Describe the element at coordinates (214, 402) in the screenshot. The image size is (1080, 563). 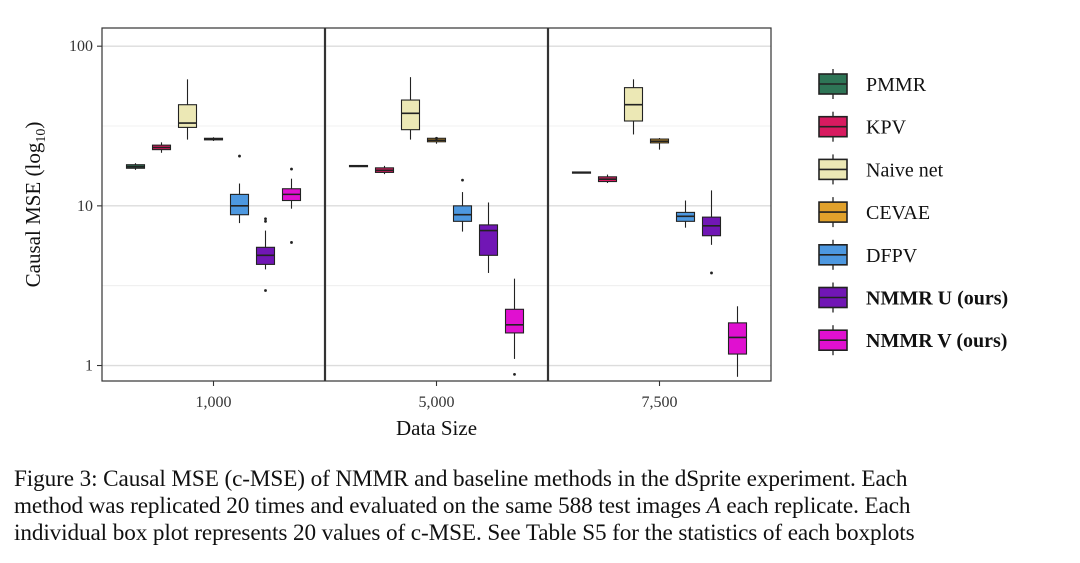
I see `x-tick-label: 1,000` at that location.